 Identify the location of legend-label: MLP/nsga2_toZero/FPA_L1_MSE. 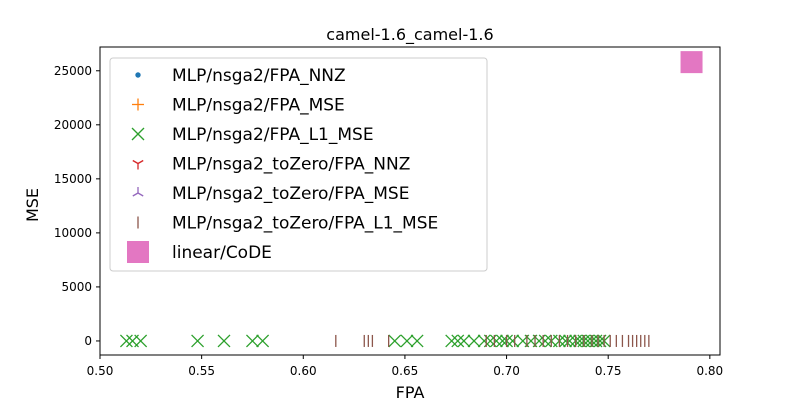
(305, 224).